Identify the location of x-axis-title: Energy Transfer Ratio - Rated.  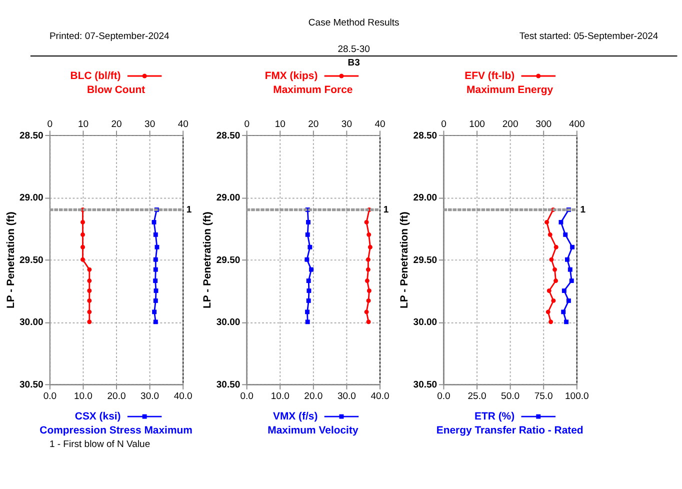
(510, 431).